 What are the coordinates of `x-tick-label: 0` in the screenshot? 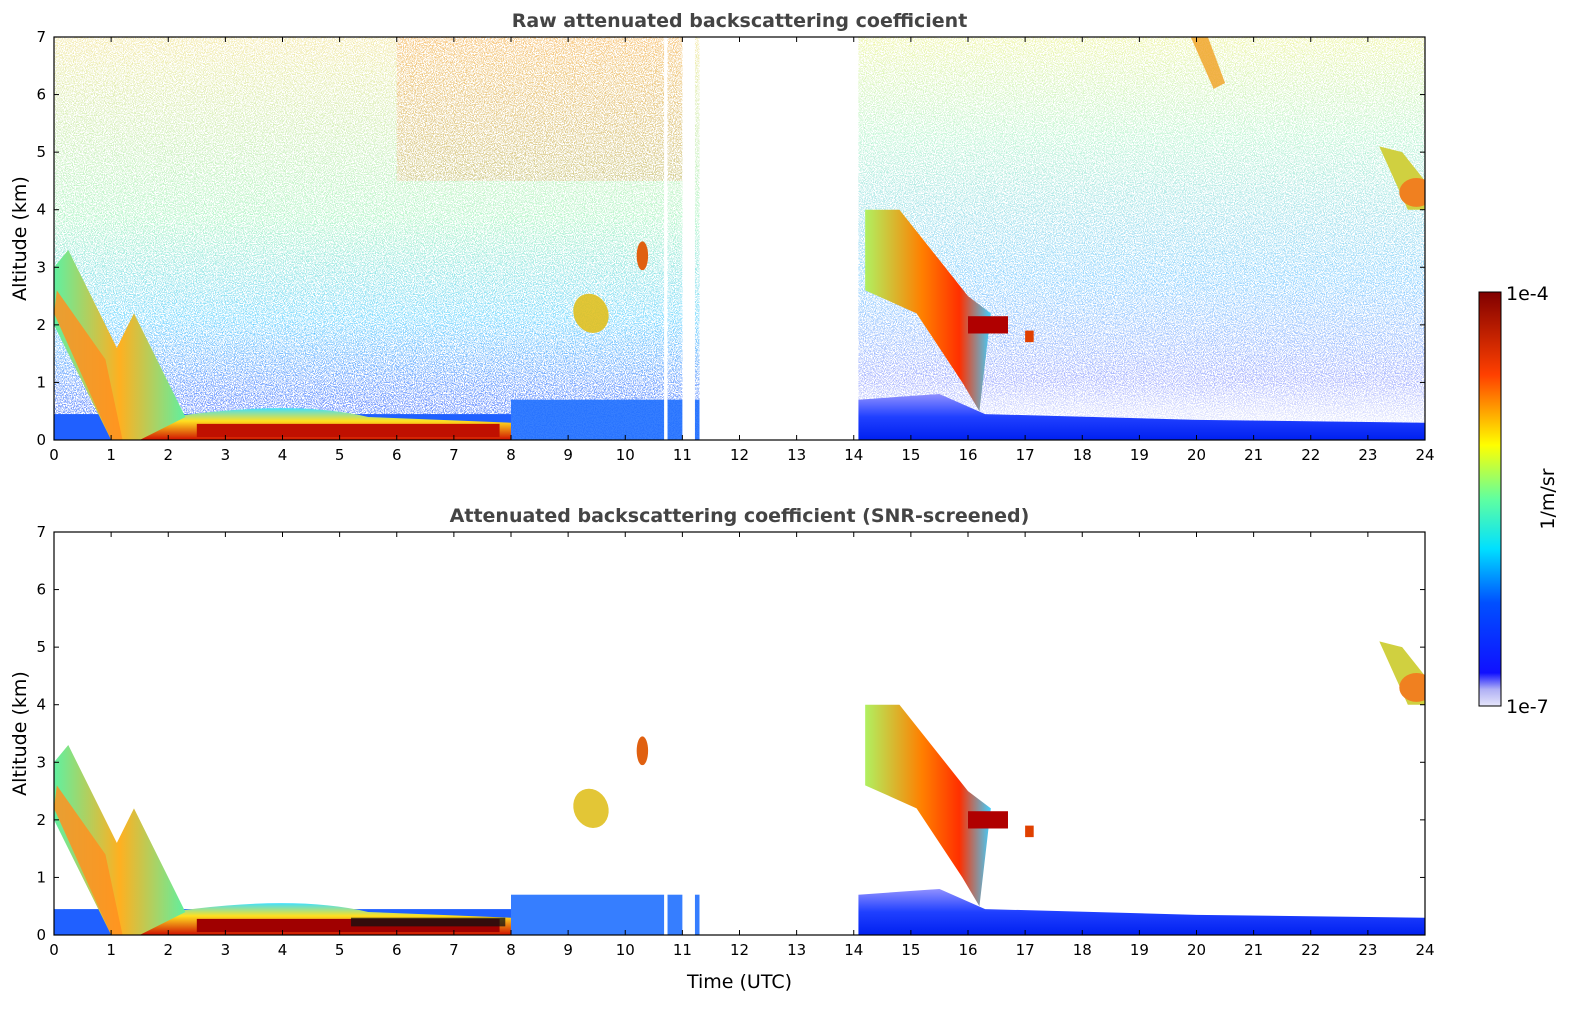 It's located at (54, 455).